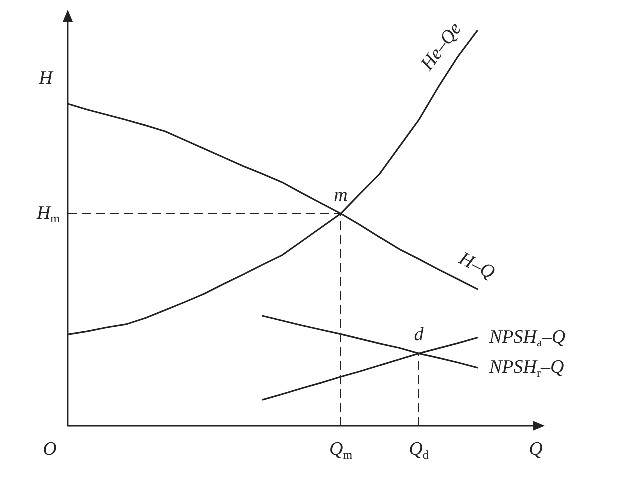 The width and height of the screenshot is (637, 485). Describe the element at coordinates (476, 266) in the screenshot. I see `text: H–Q` at that location.